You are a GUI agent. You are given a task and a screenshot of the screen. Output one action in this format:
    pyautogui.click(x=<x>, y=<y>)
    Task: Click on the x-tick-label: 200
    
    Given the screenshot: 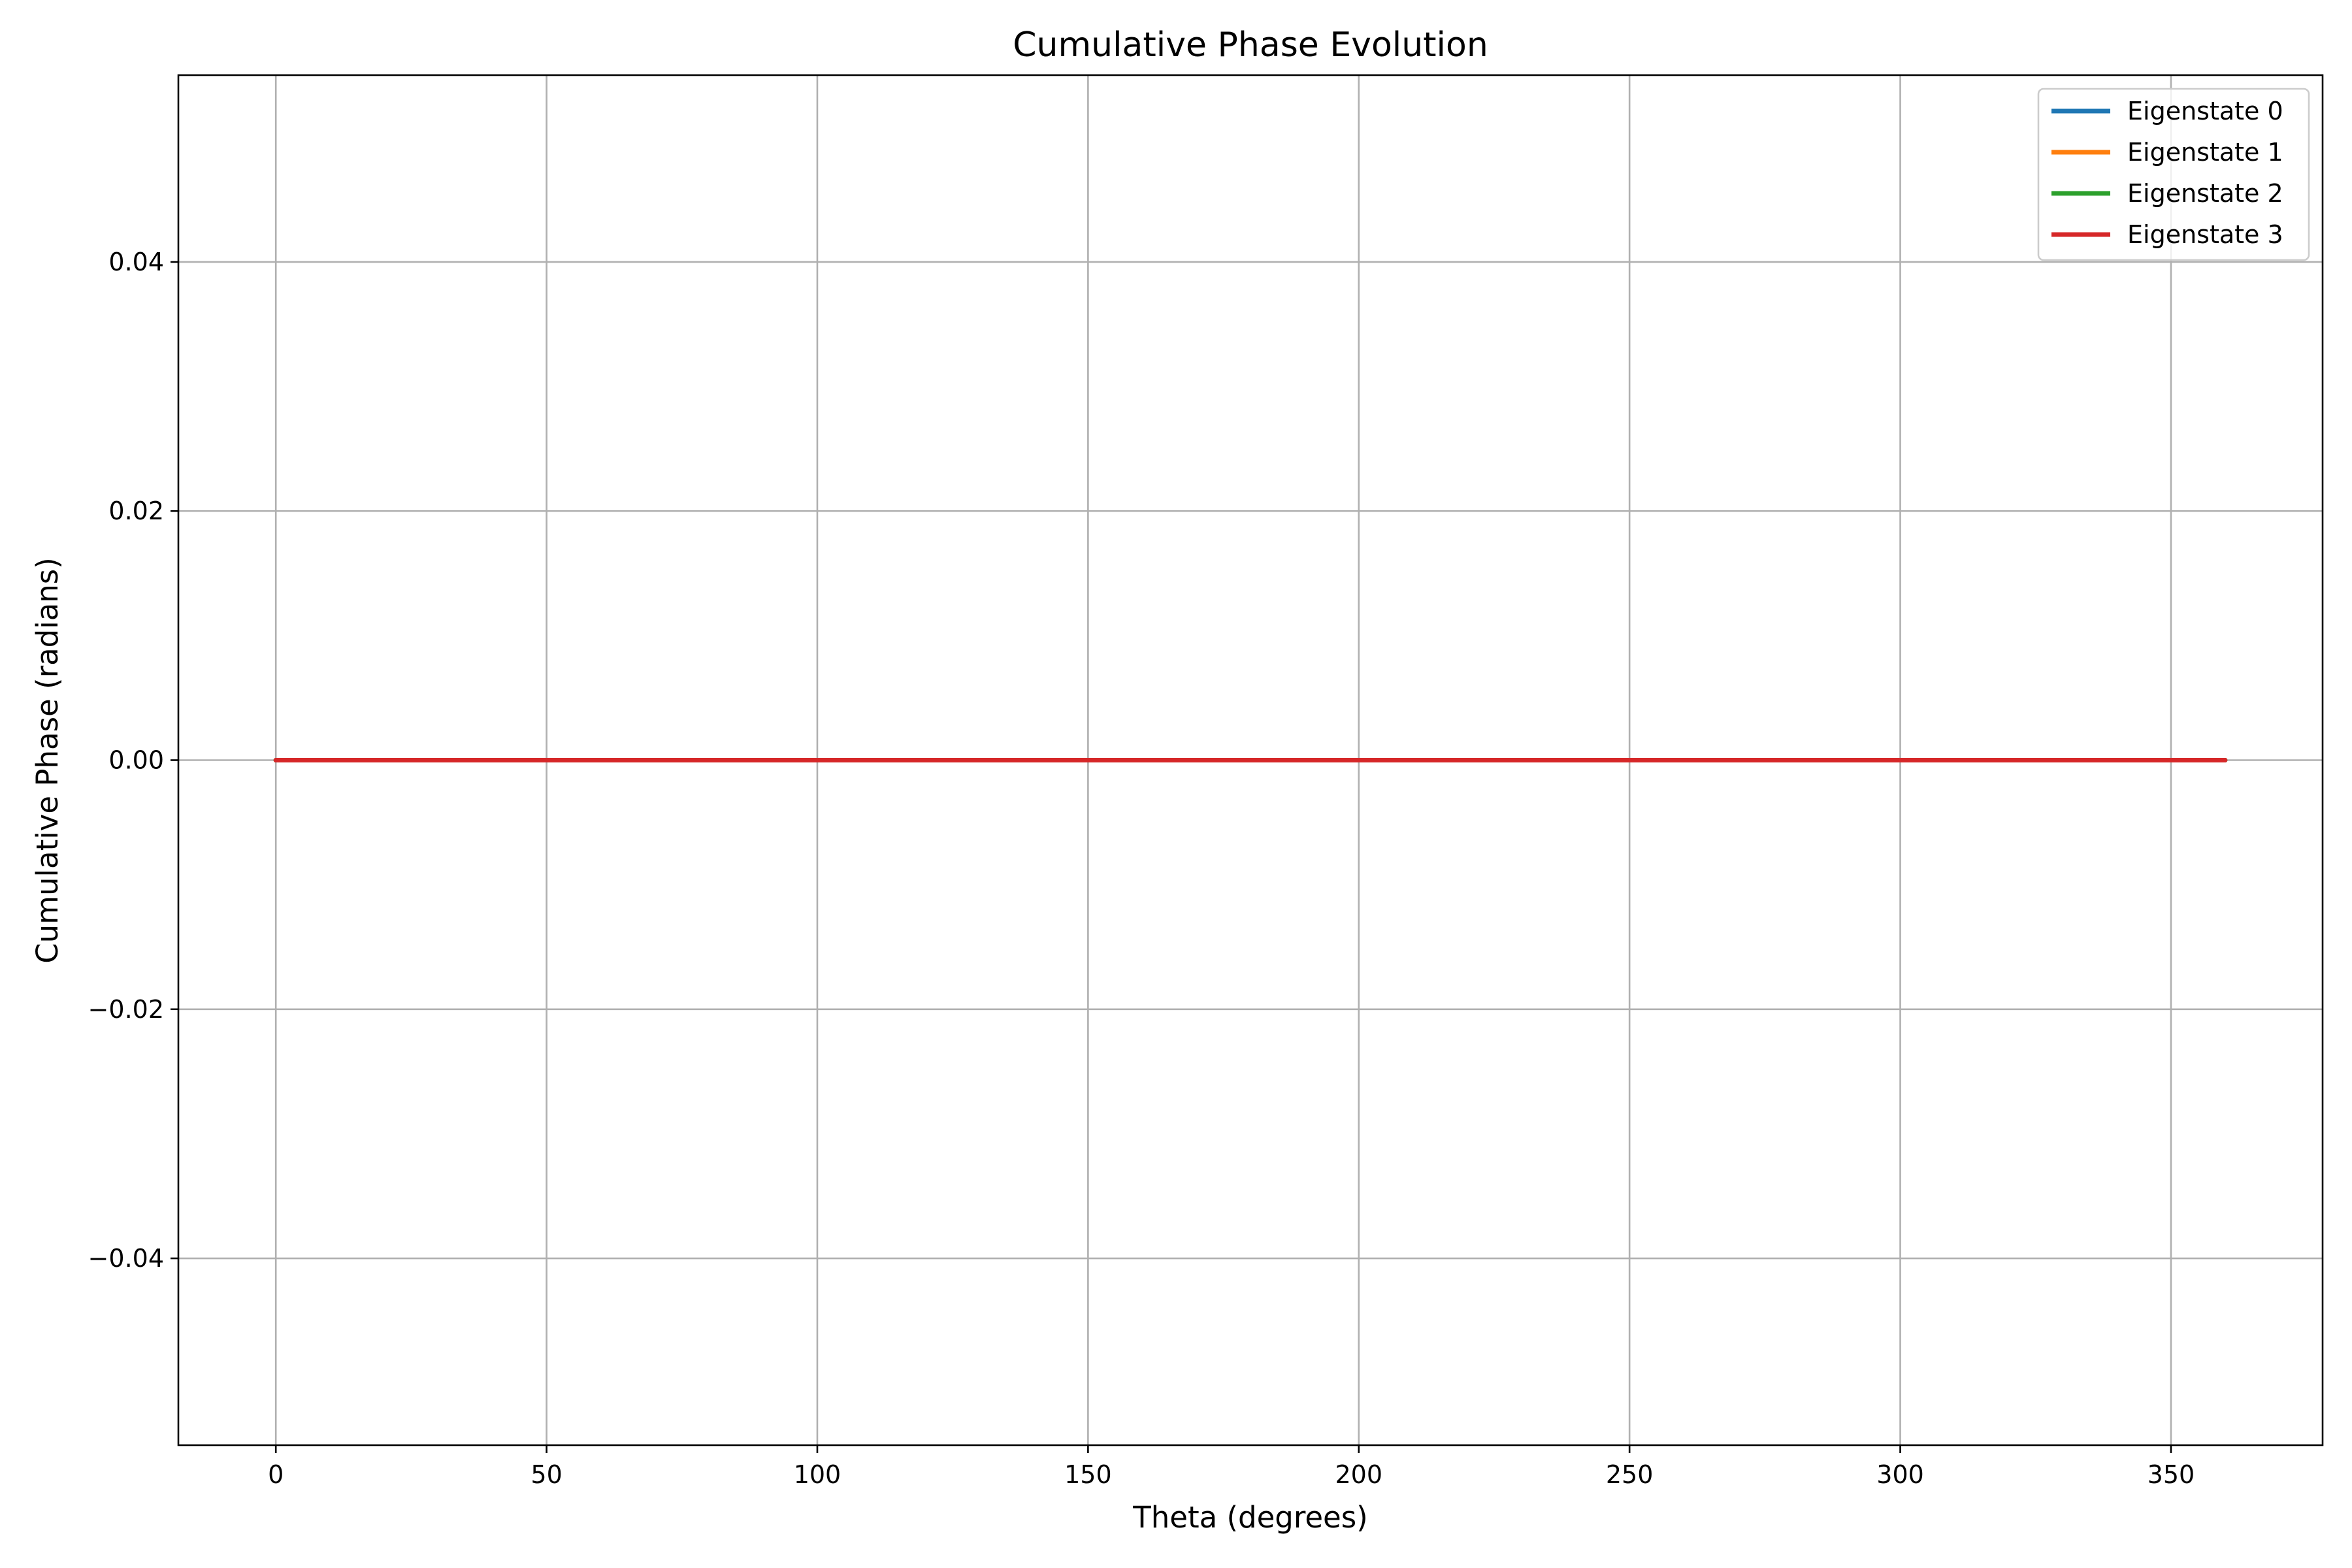 What is the action you would take?
    pyautogui.click(x=1358, y=1474)
    